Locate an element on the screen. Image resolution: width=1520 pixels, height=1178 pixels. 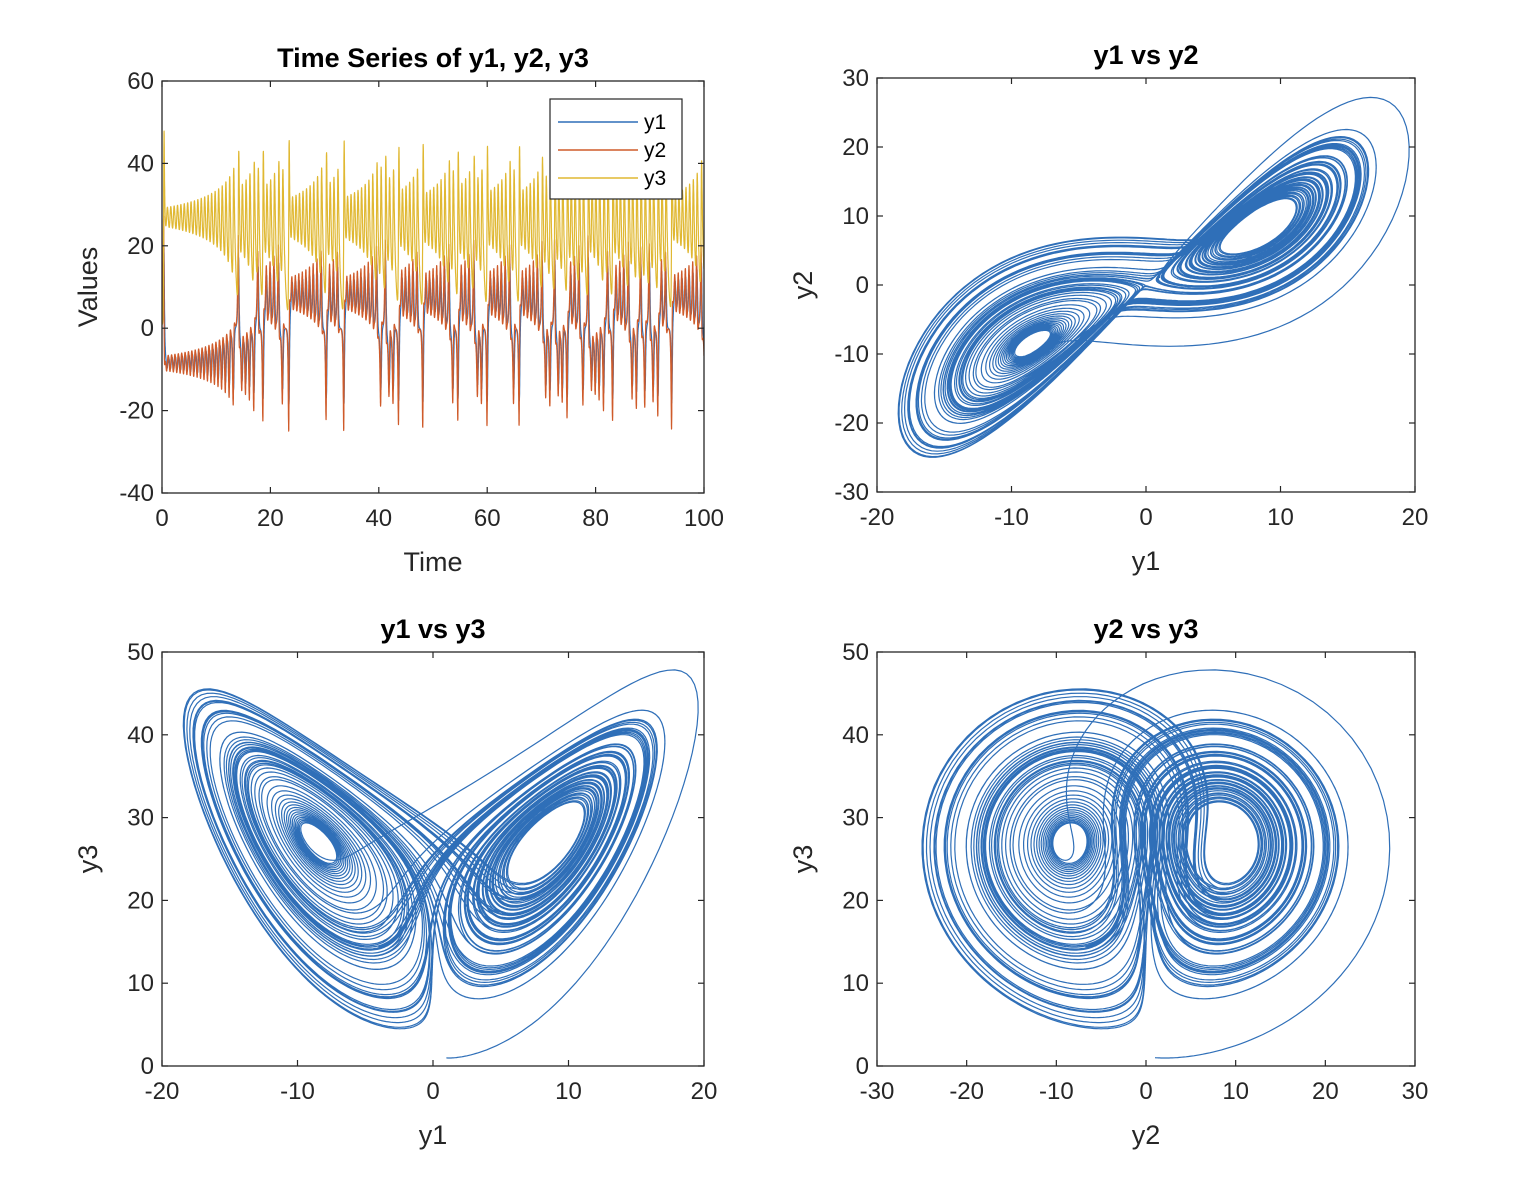
x-tick-label: 60 is located at coordinates (487, 518).